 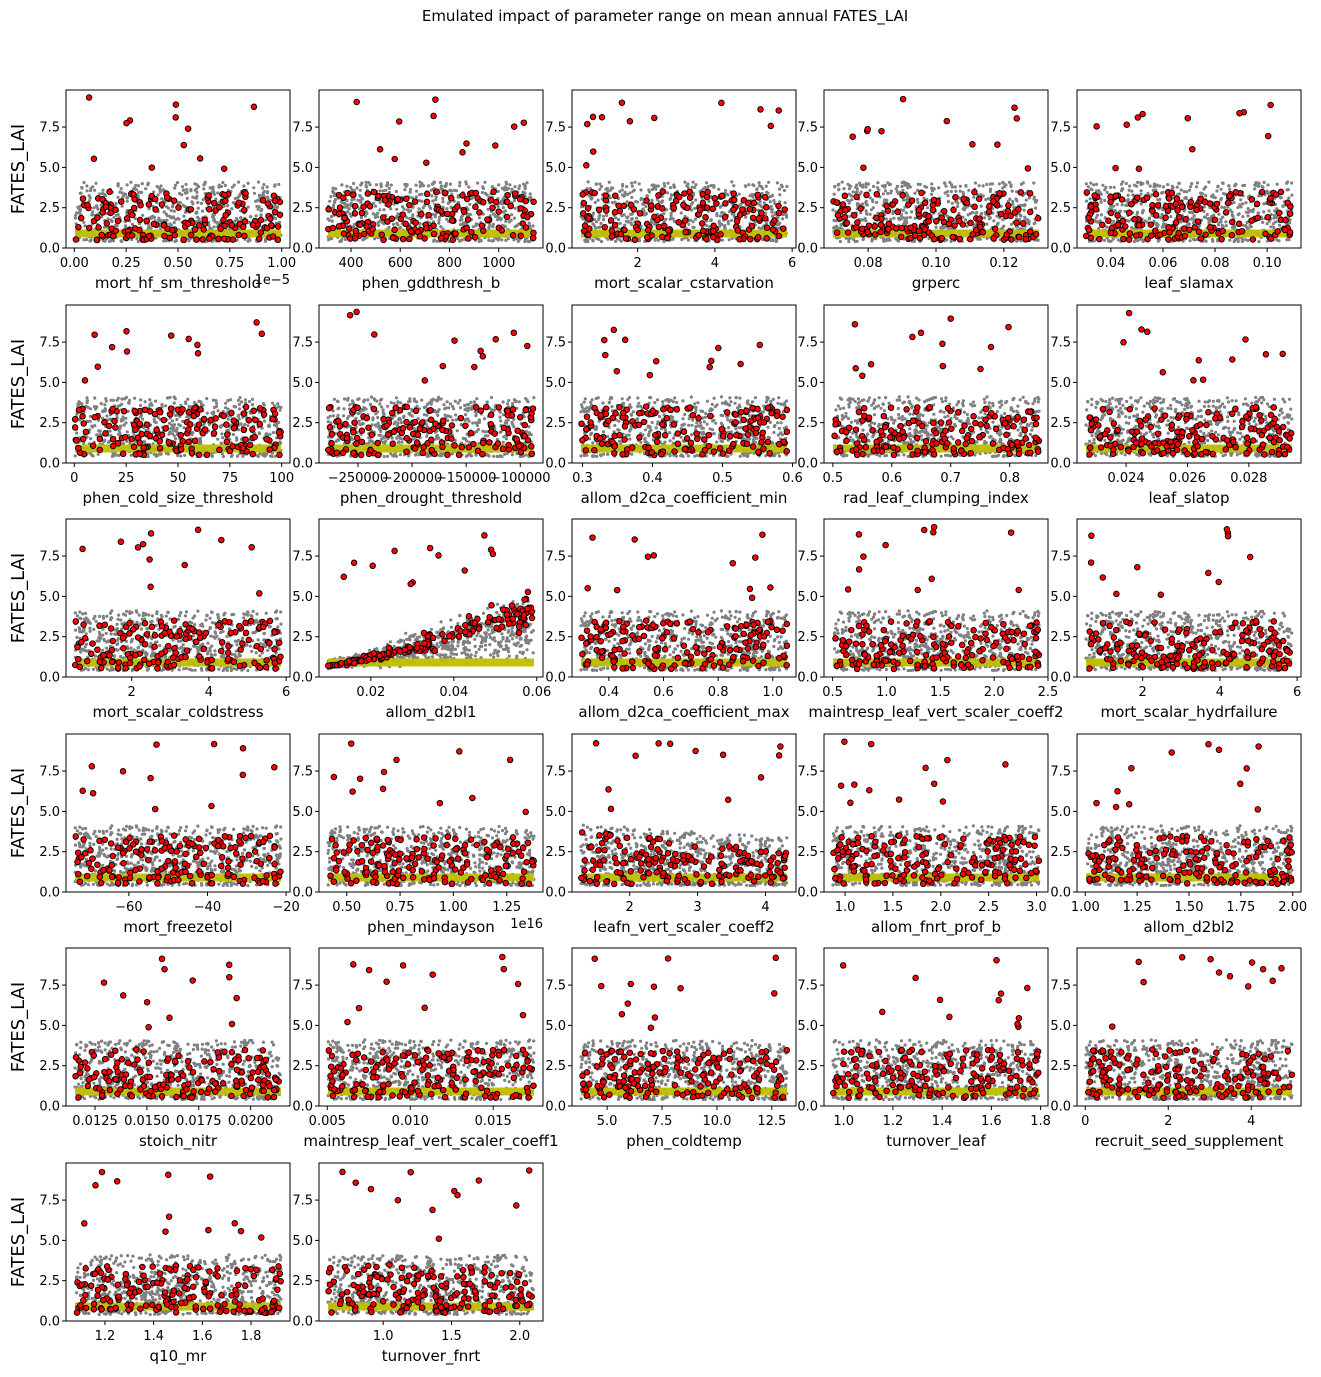 What do you see at coordinates (177, 389) in the screenshot?
I see `plot-area` at bounding box center [177, 389].